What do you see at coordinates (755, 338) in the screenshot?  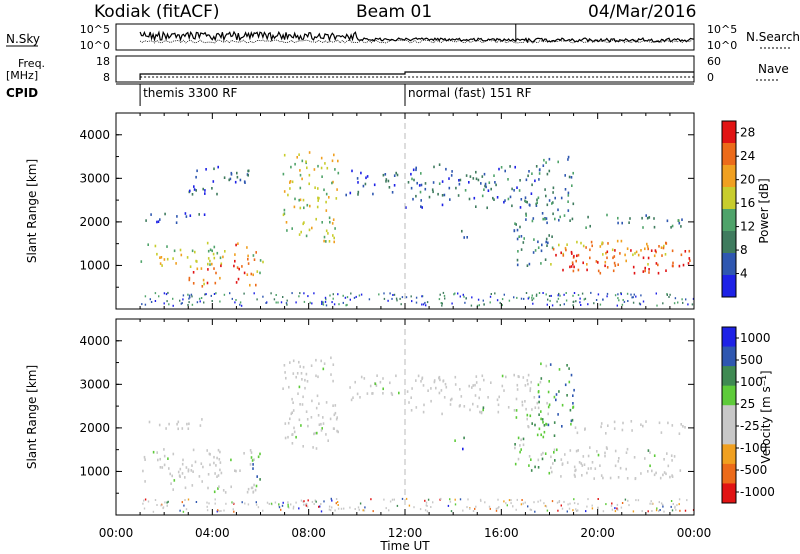 I see `colorbar-tick-label: 1000` at bounding box center [755, 338].